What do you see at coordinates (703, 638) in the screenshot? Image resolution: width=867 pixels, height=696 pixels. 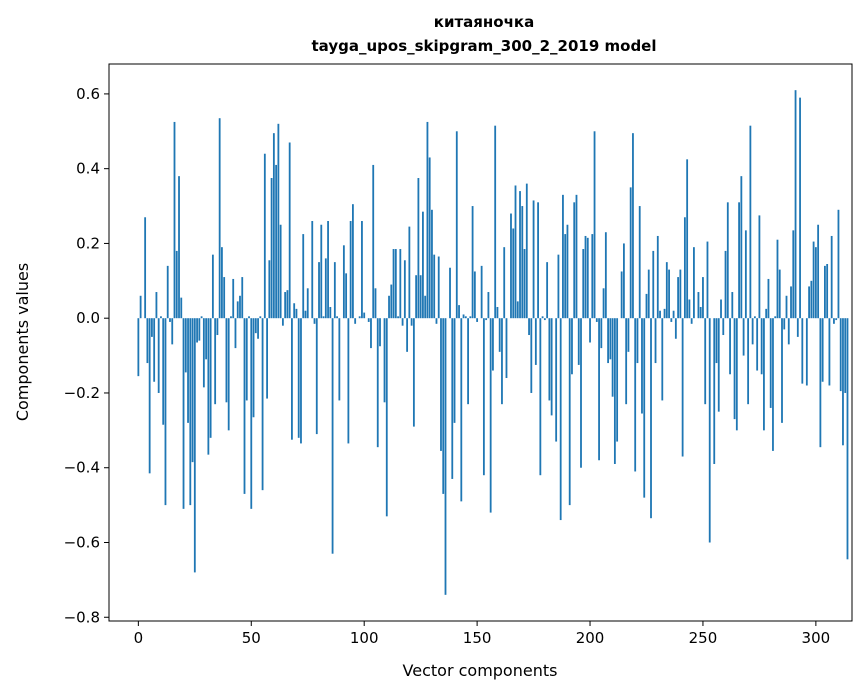 I see `x-tick-label: 250` at bounding box center [703, 638].